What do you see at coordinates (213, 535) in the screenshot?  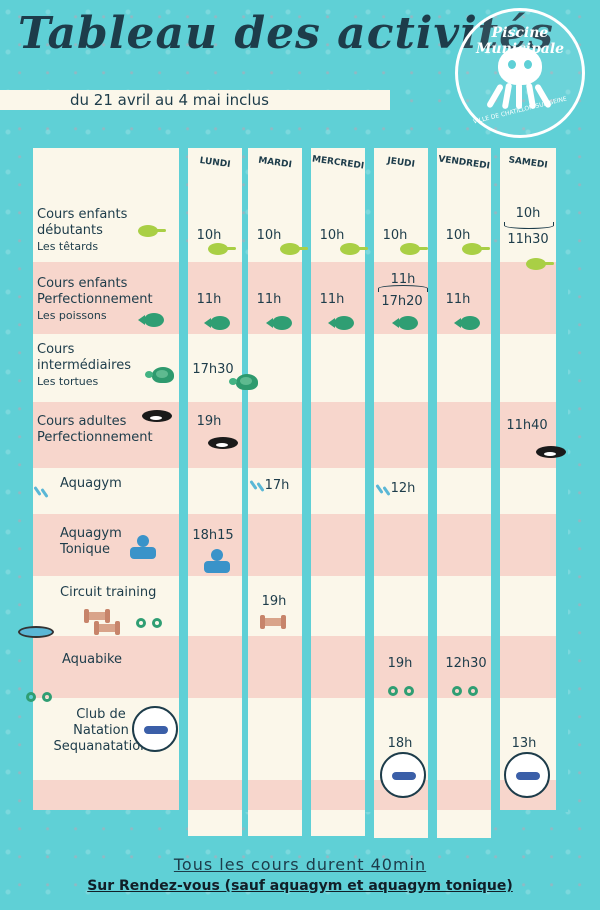 I see `time-cell: 18h15` at bounding box center [213, 535].